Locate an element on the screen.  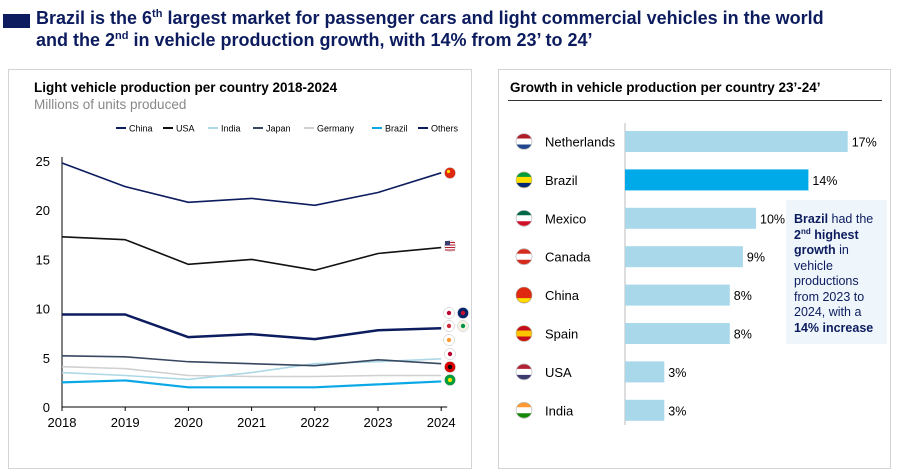
x-tick-label: 2019 is located at coordinates (125, 422).